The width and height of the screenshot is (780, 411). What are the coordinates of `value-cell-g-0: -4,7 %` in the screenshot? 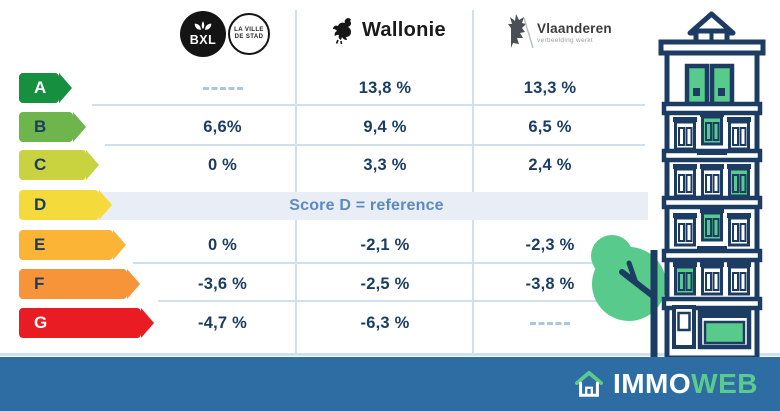 It's located at (222, 322).